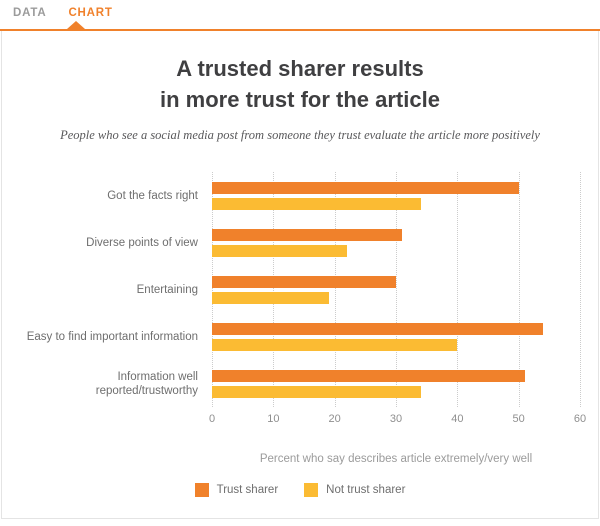 Image resolution: width=600 pixels, height=526 pixels. I want to click on category-label: Diverse points of view, so click(142, 242).